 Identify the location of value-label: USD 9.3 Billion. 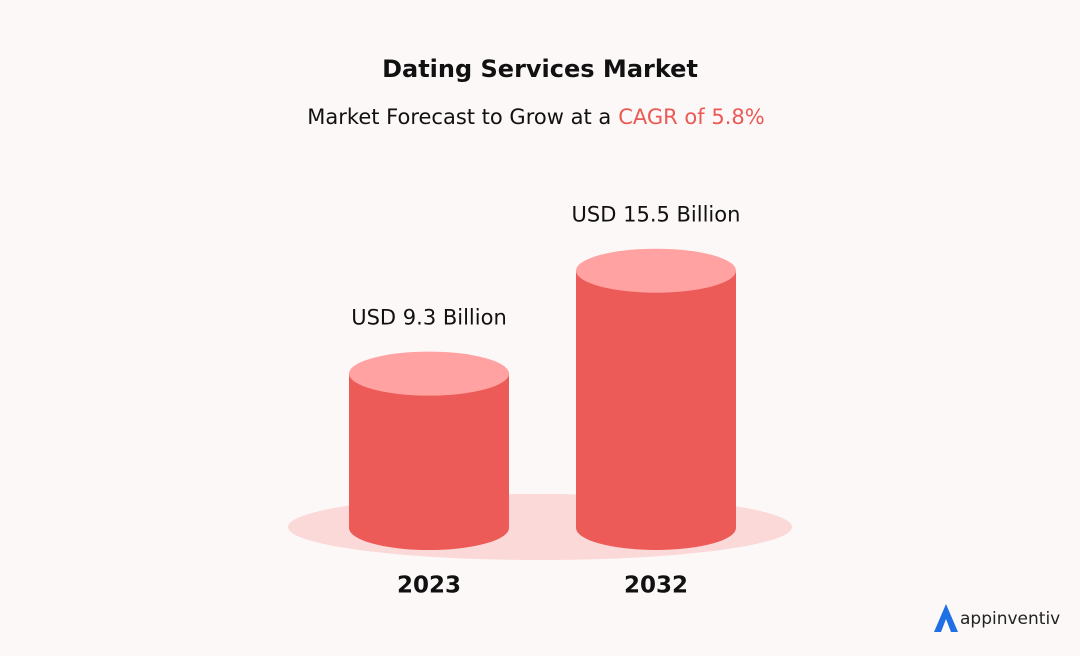
(429, 318).